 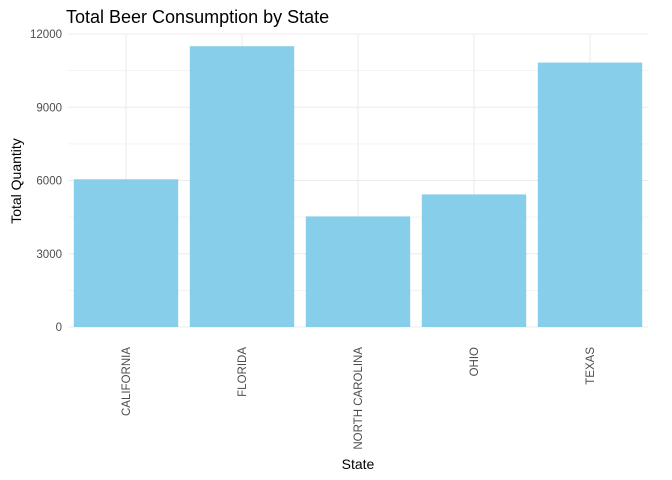 I want to click on y-tick-label: 9000, so click(x=49, y=108).